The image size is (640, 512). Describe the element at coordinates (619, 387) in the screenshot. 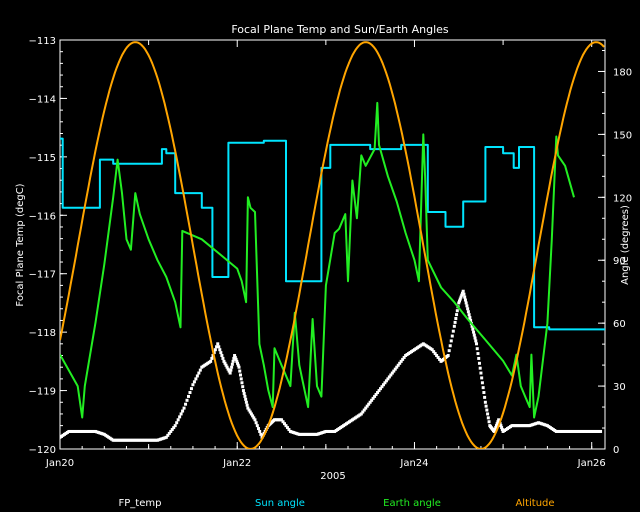

I see `right-tick-label-1: 30` at that location.